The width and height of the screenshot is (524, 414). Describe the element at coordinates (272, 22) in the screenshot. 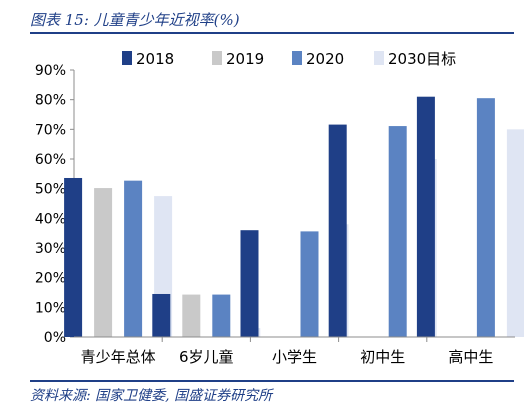

I see `chart-title-bar: 图表 15: 儿童青少年近视率(%)` at that location.